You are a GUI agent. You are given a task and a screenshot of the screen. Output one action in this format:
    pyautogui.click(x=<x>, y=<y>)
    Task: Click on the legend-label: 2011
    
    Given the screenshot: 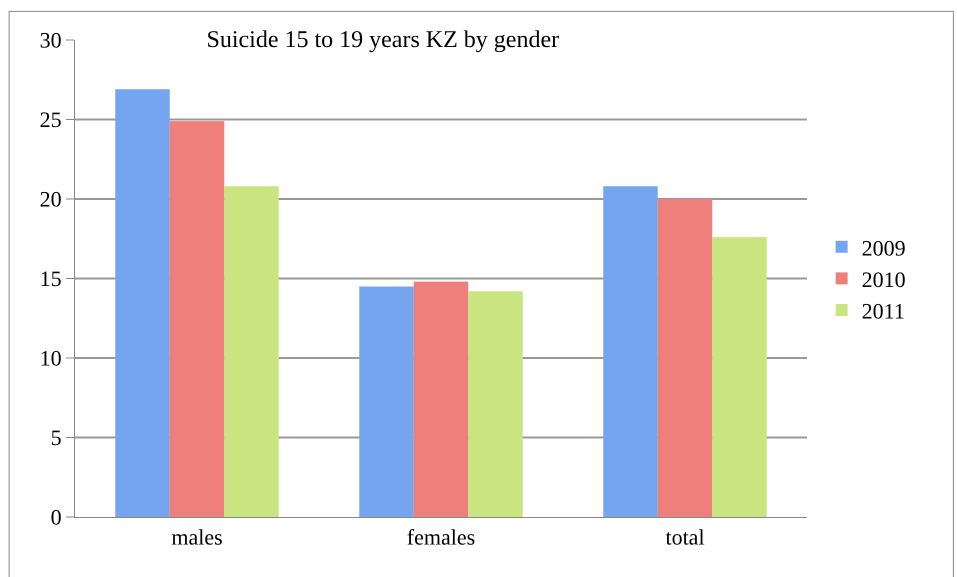 What is the action you would take?
    pyautogui.click(x=883, y=311)
    